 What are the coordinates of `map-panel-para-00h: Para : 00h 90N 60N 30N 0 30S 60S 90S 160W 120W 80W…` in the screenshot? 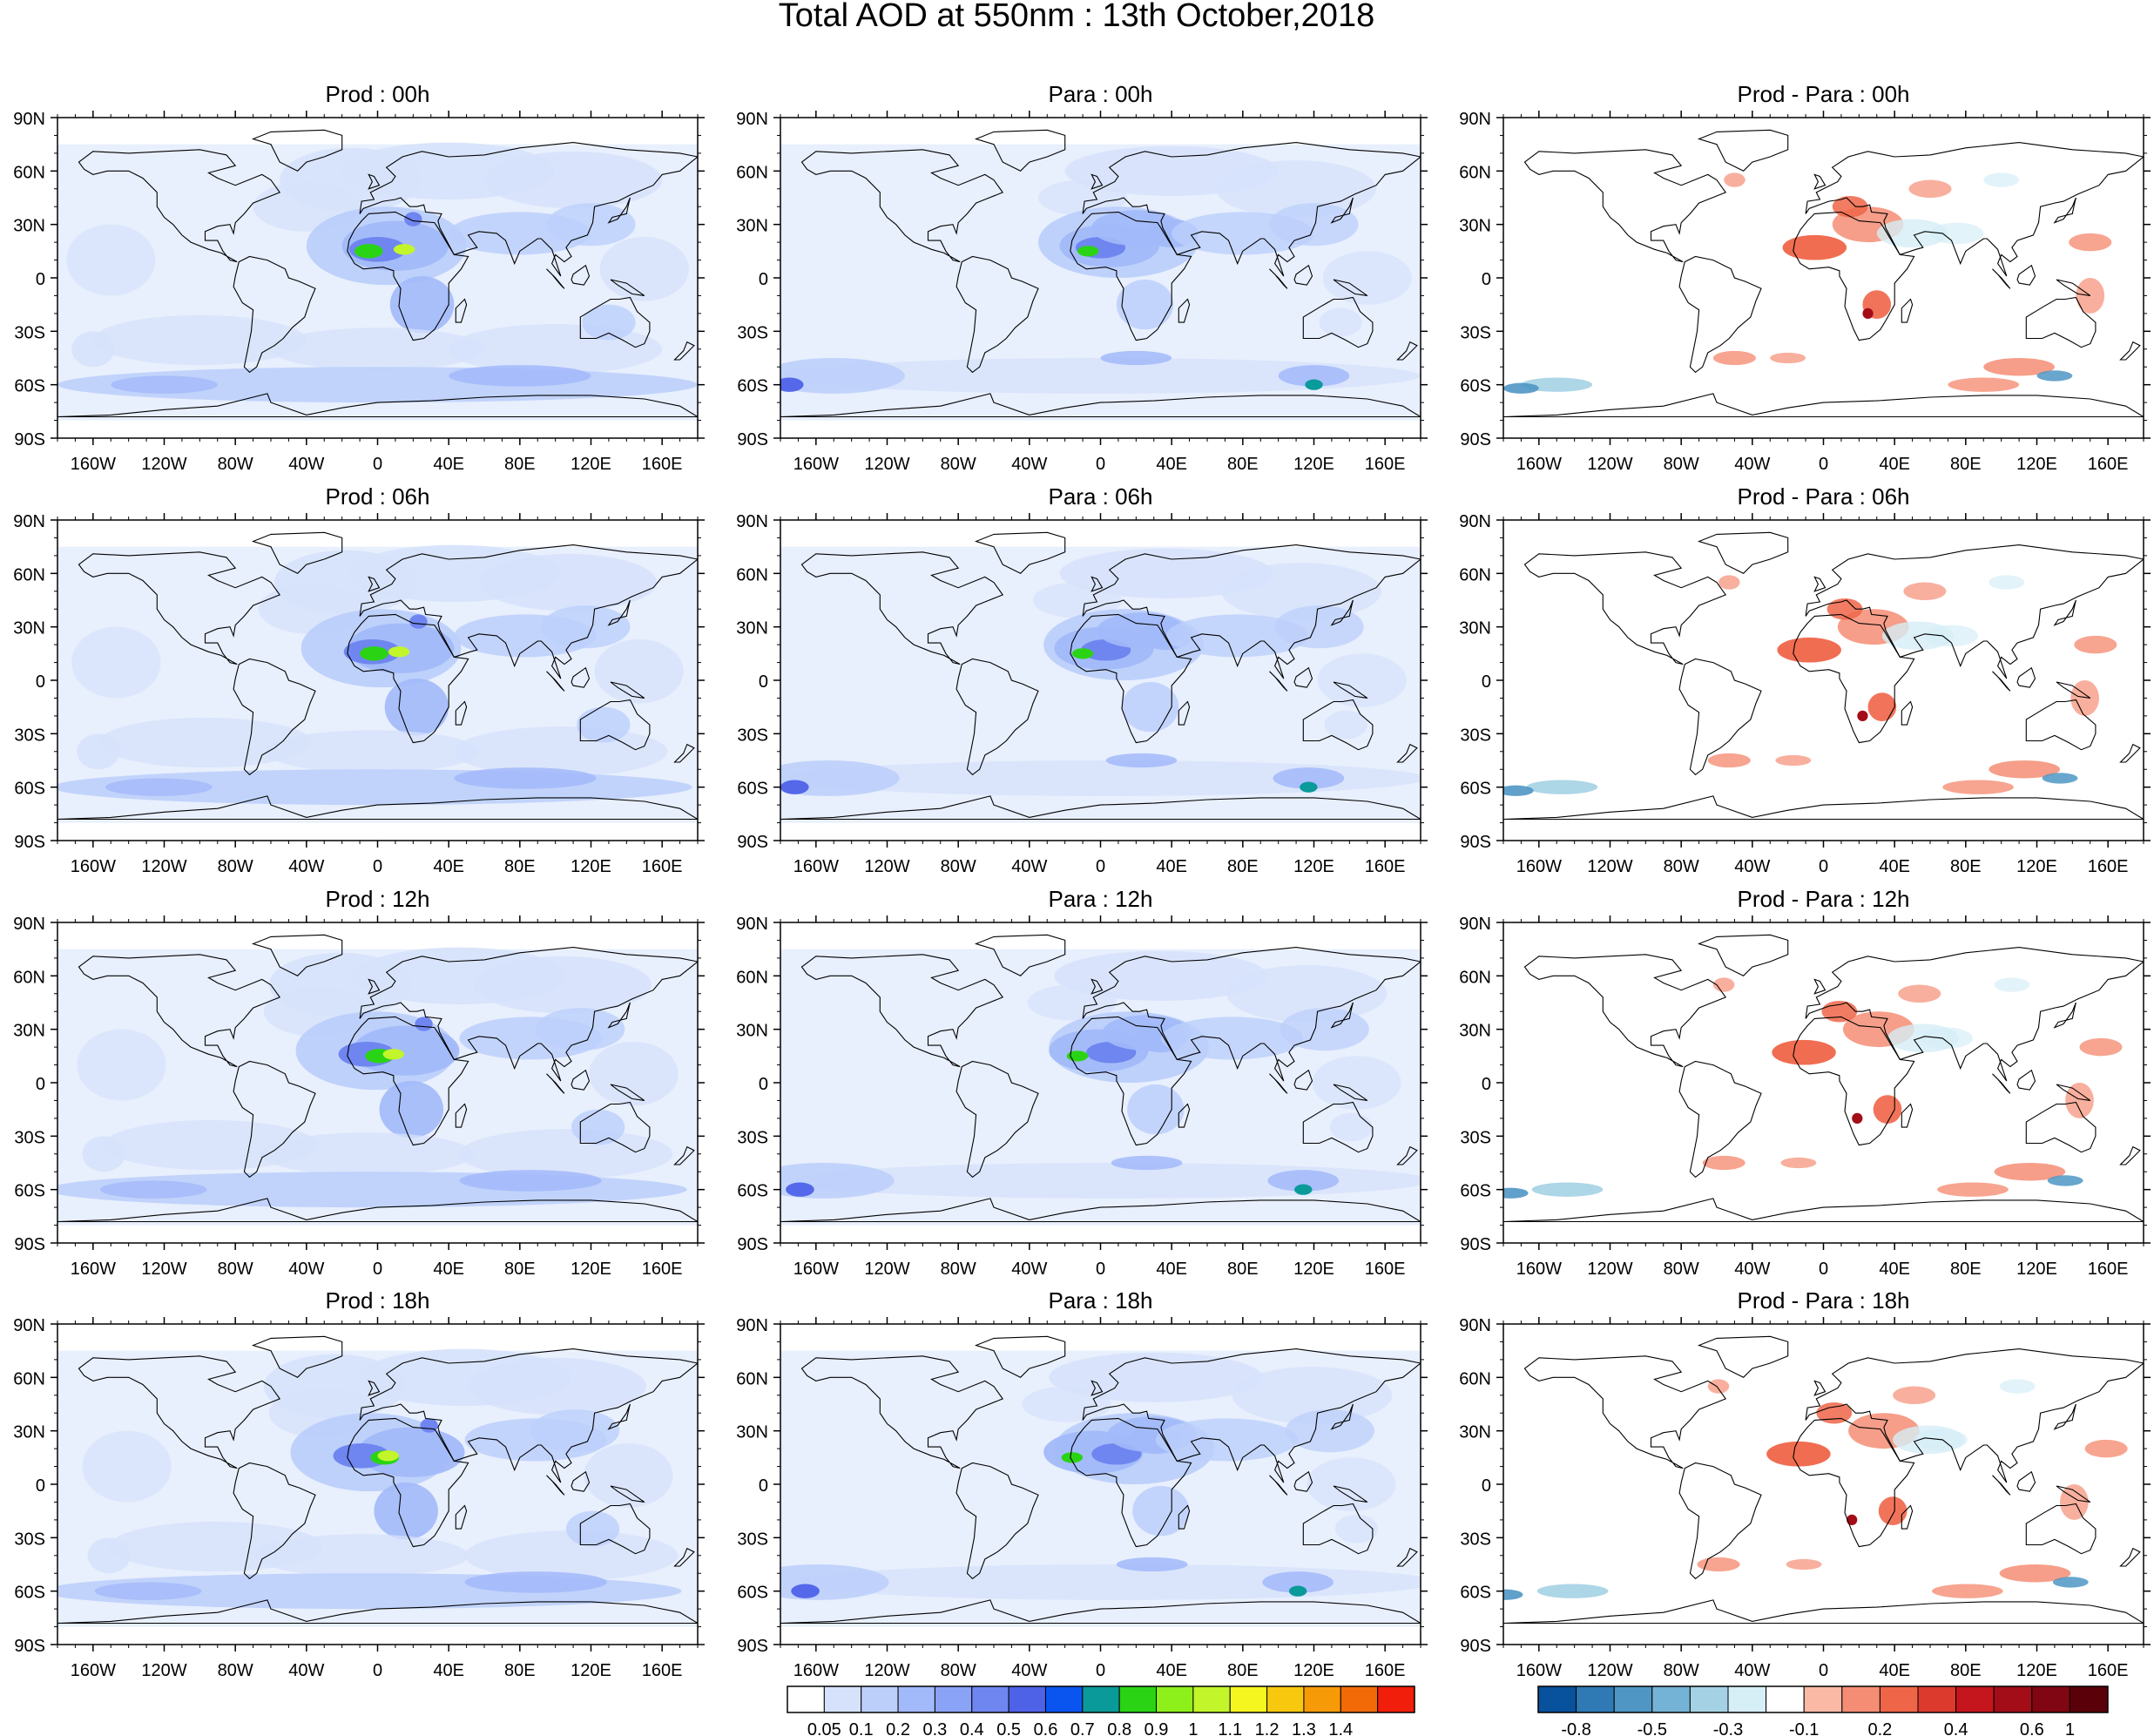 It's located at (1082, 277).